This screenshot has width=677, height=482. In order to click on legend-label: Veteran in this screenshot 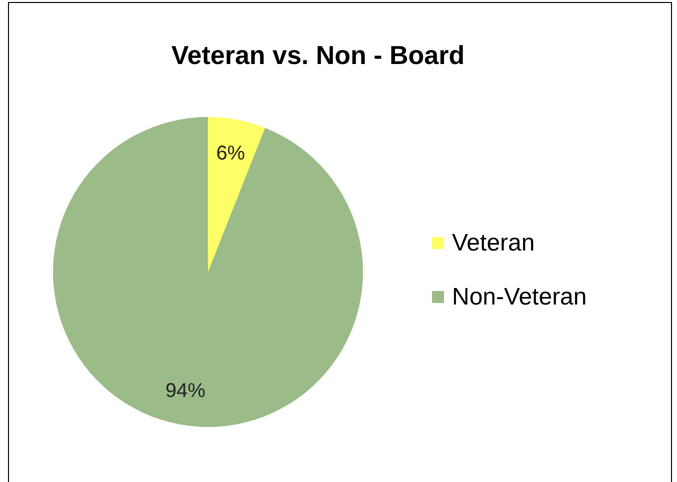, I will do `click(493, 243)`.